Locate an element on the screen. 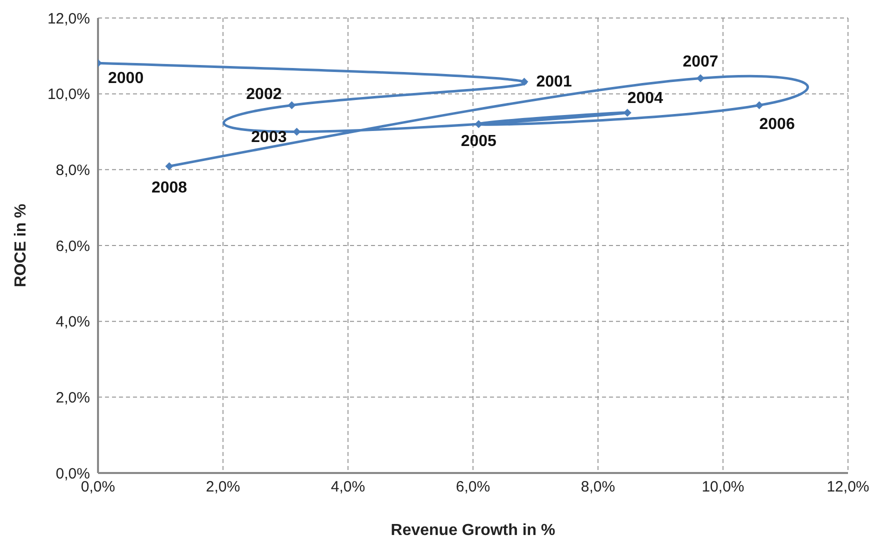  annotation: 2008 is located at coordinates (169, 187).